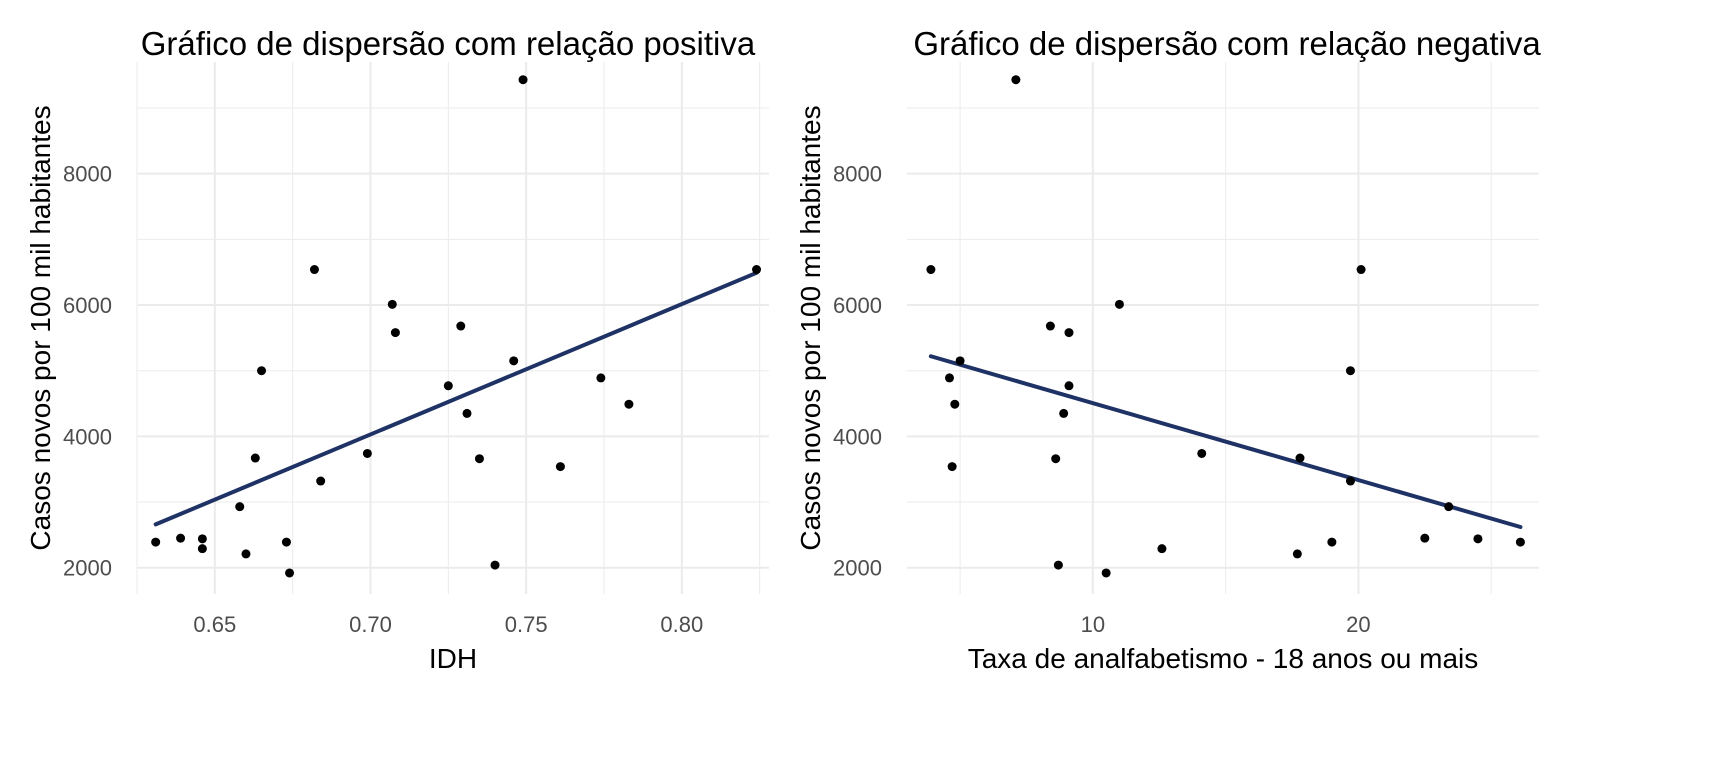  What do you see at coordinates (1358, 624) in the screenshot?
I see `x-tick-label: 20` at bounding box center [1358, 624].